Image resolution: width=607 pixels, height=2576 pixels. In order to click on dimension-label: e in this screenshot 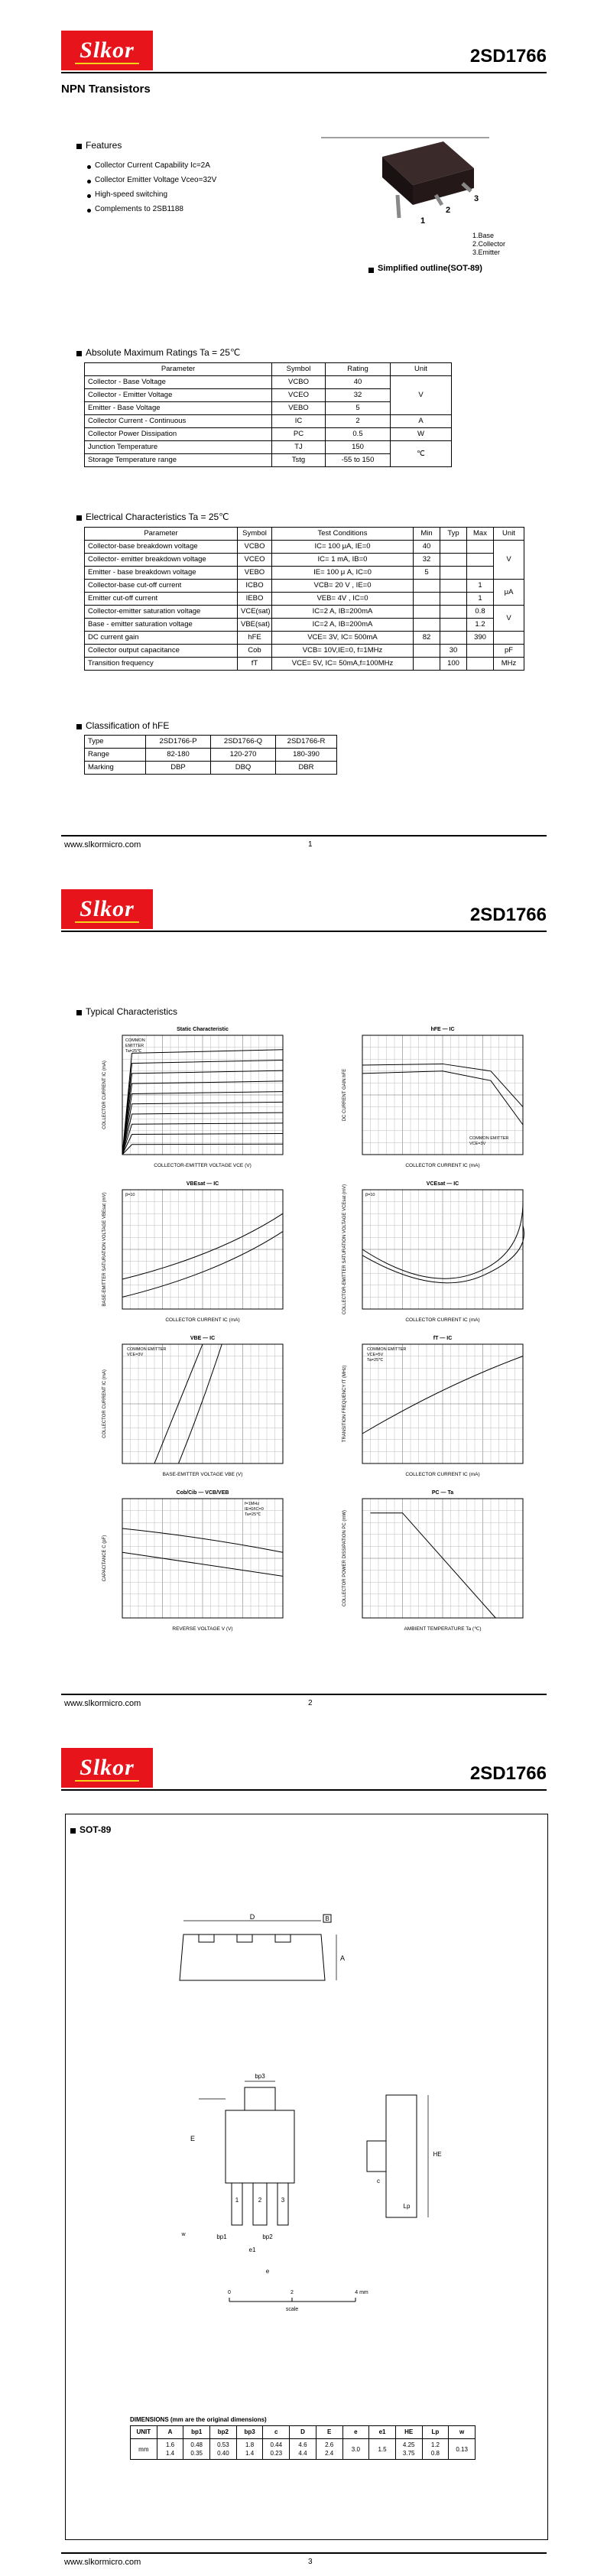, I will do `click(268, 2272)`.